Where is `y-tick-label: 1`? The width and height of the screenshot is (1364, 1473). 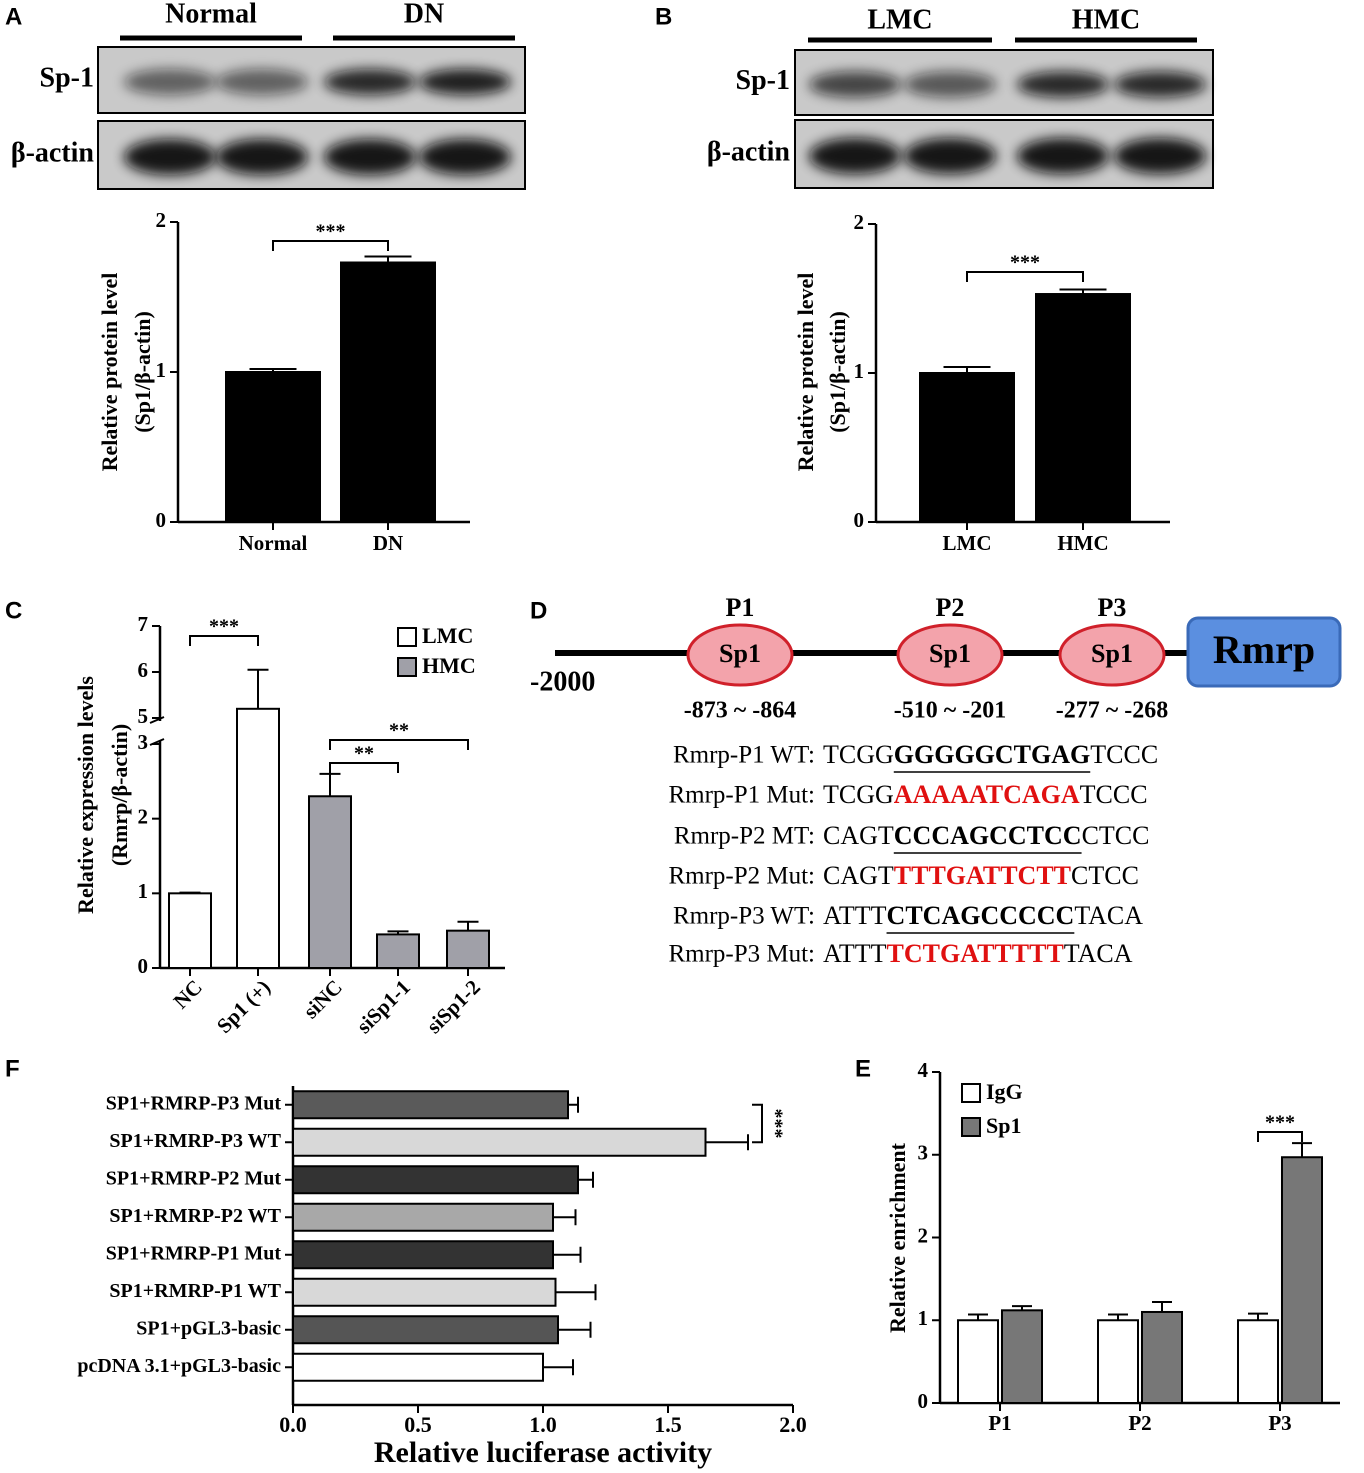 y-tick-label: 1 is located at coordinates (923, 1318).